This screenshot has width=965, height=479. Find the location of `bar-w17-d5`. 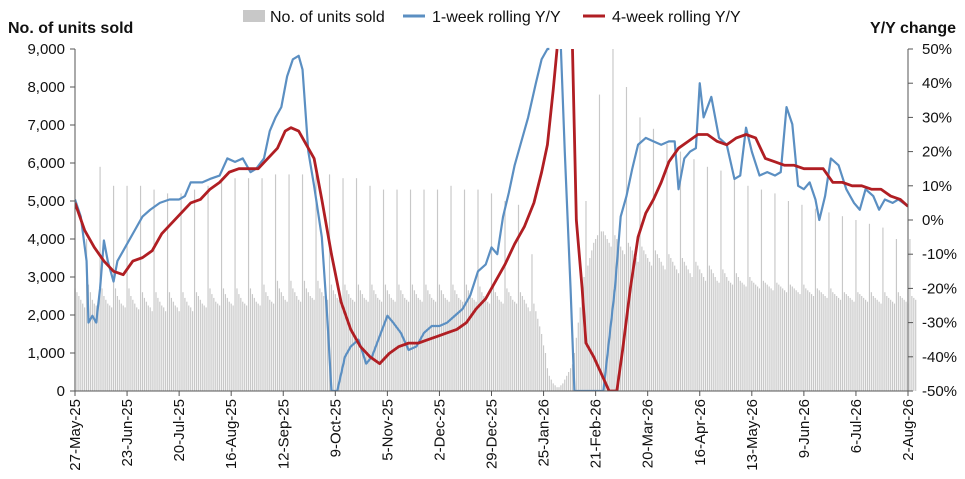

bar-w17-d5 is located at coordinates (314, 345).